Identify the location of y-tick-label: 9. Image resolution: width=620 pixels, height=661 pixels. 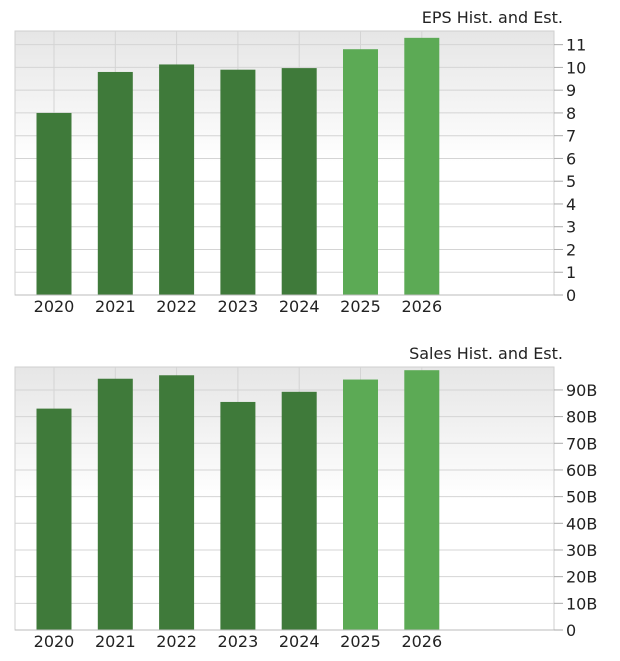
(571, 90).